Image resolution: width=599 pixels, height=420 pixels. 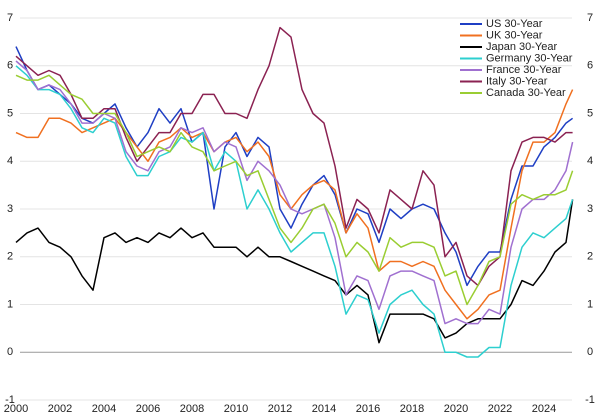 I want to click on y-tick-label: 1, so click(x=10, y=304).